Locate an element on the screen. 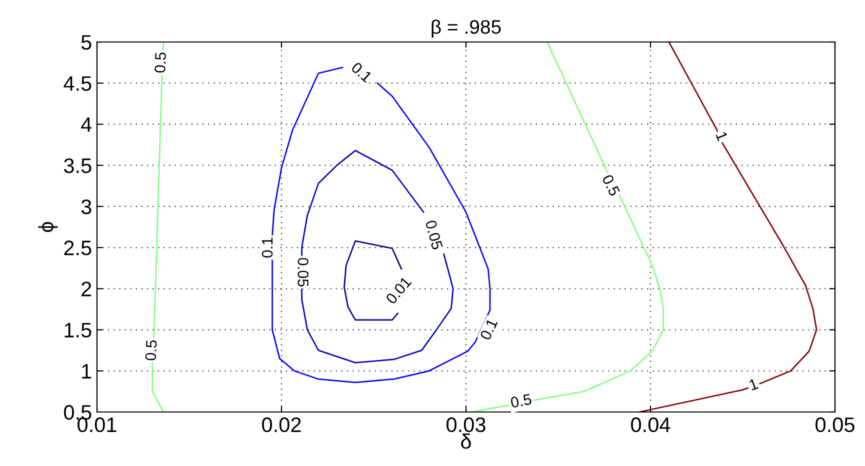  y-tick-label: 1.5 is located at coordinates (78, 330).